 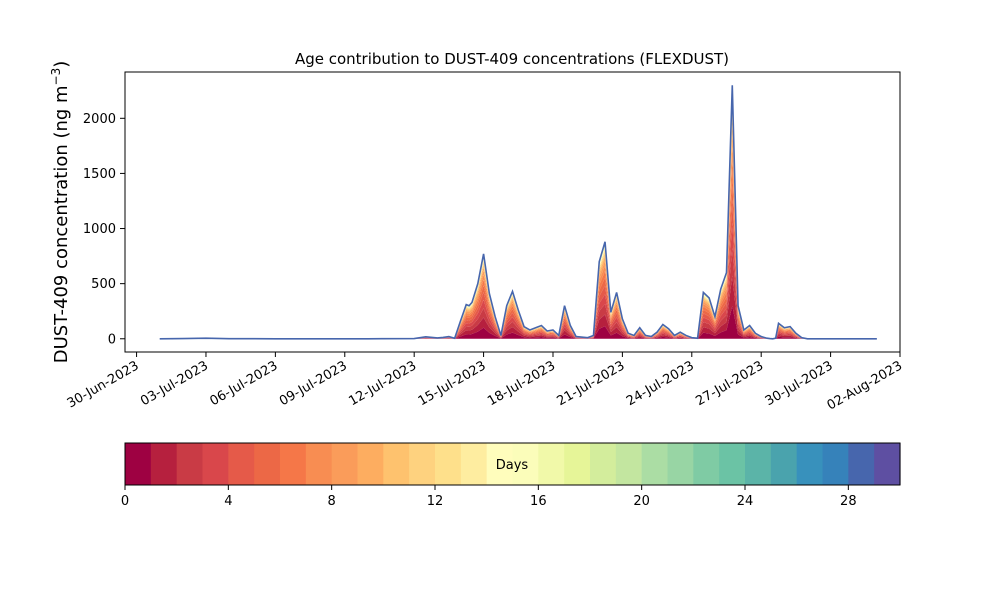 I want to click on x-tick-label: 09-Jul-2023, so click(x=313, y=383).